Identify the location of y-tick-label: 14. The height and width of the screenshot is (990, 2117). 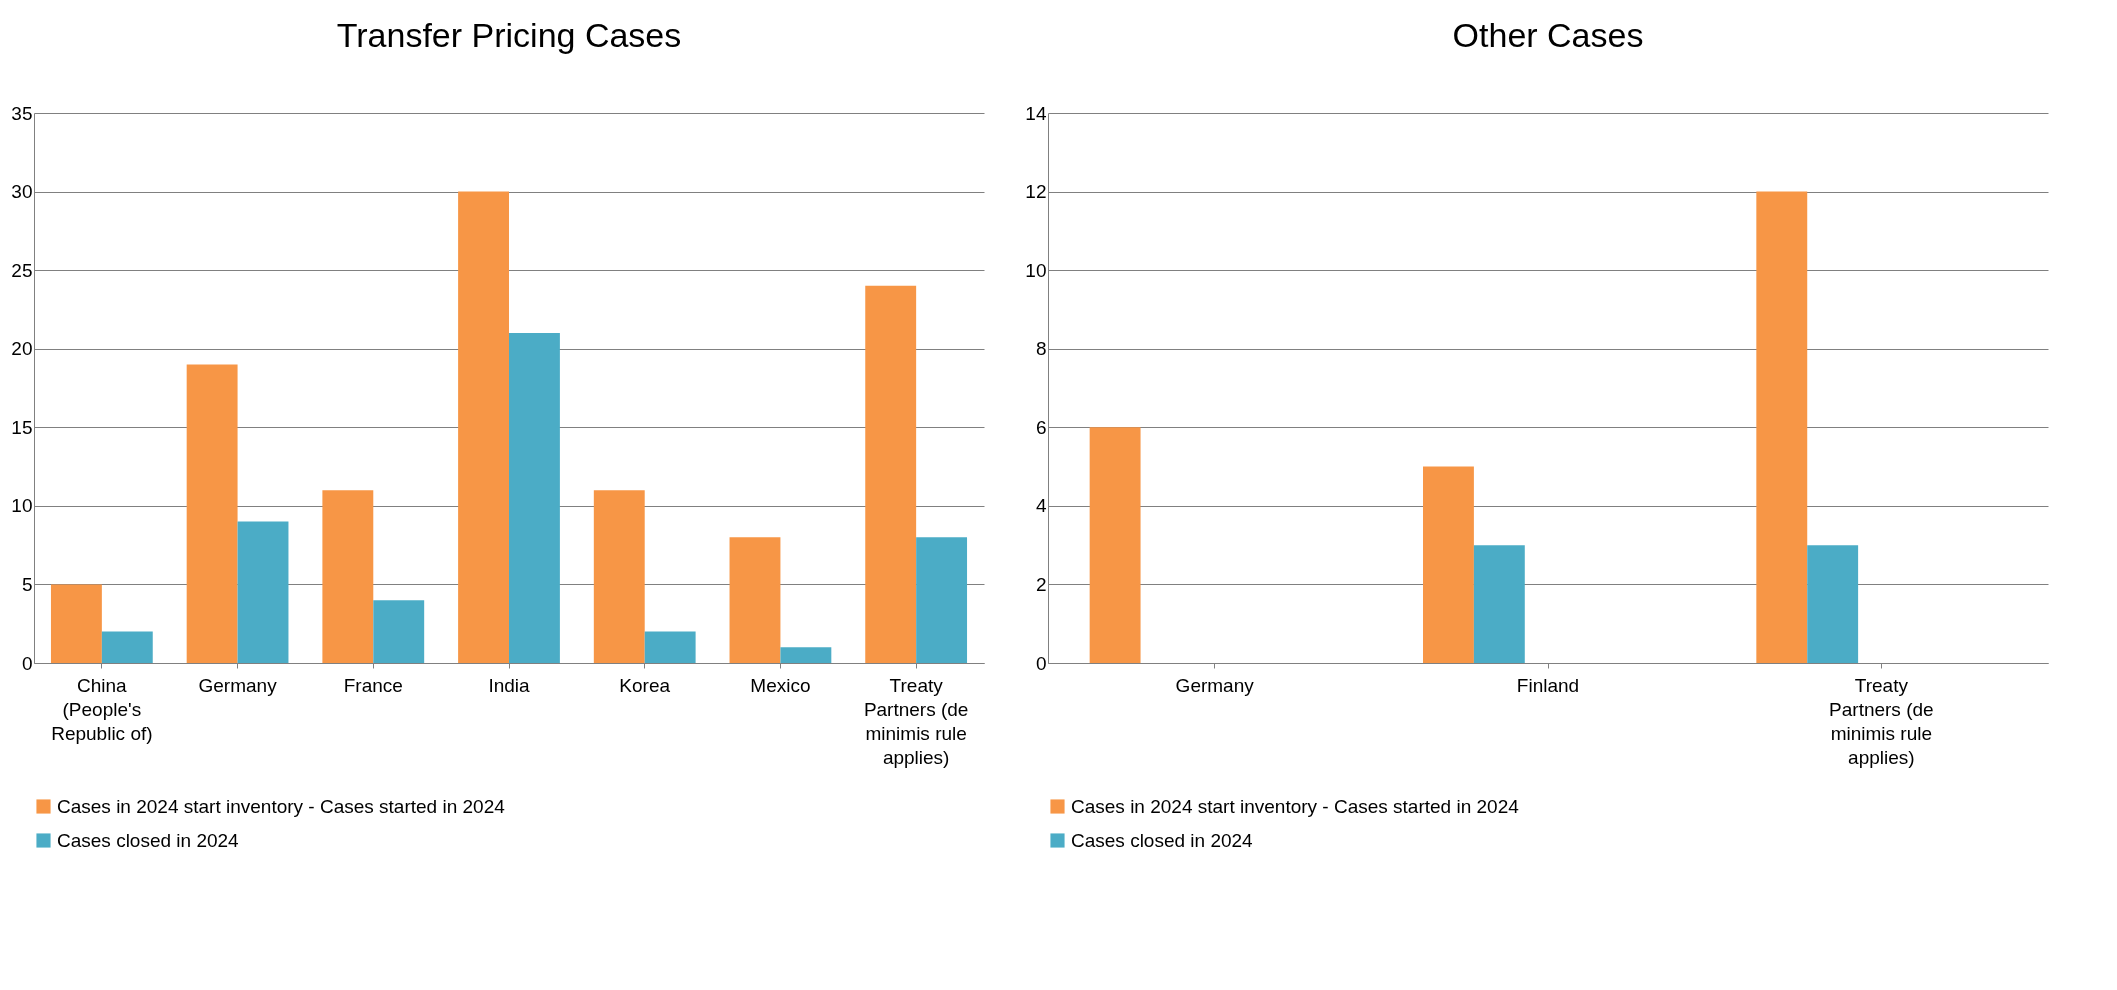
(1036, 113).